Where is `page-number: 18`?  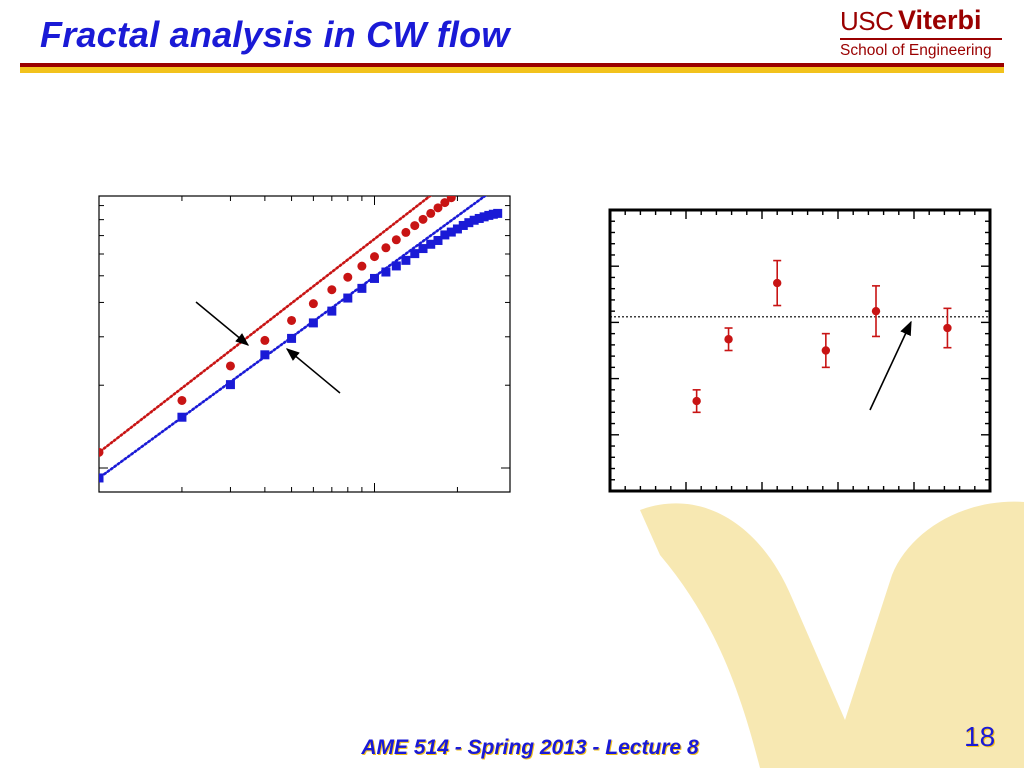
page-number: 18 is located at coordinates (980, 736).